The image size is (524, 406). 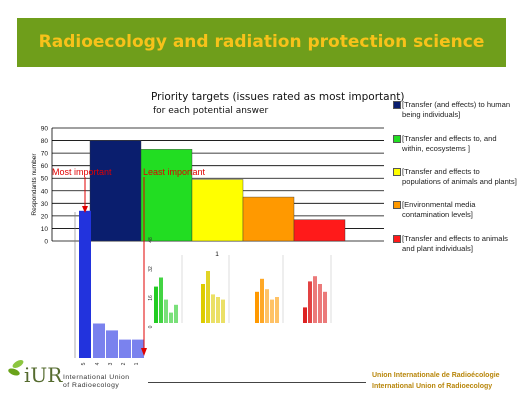 What do you see at coordinates (45, 229) in the screenshot?
I see `y-tick-label: 10` at bounding box center [45, 229].